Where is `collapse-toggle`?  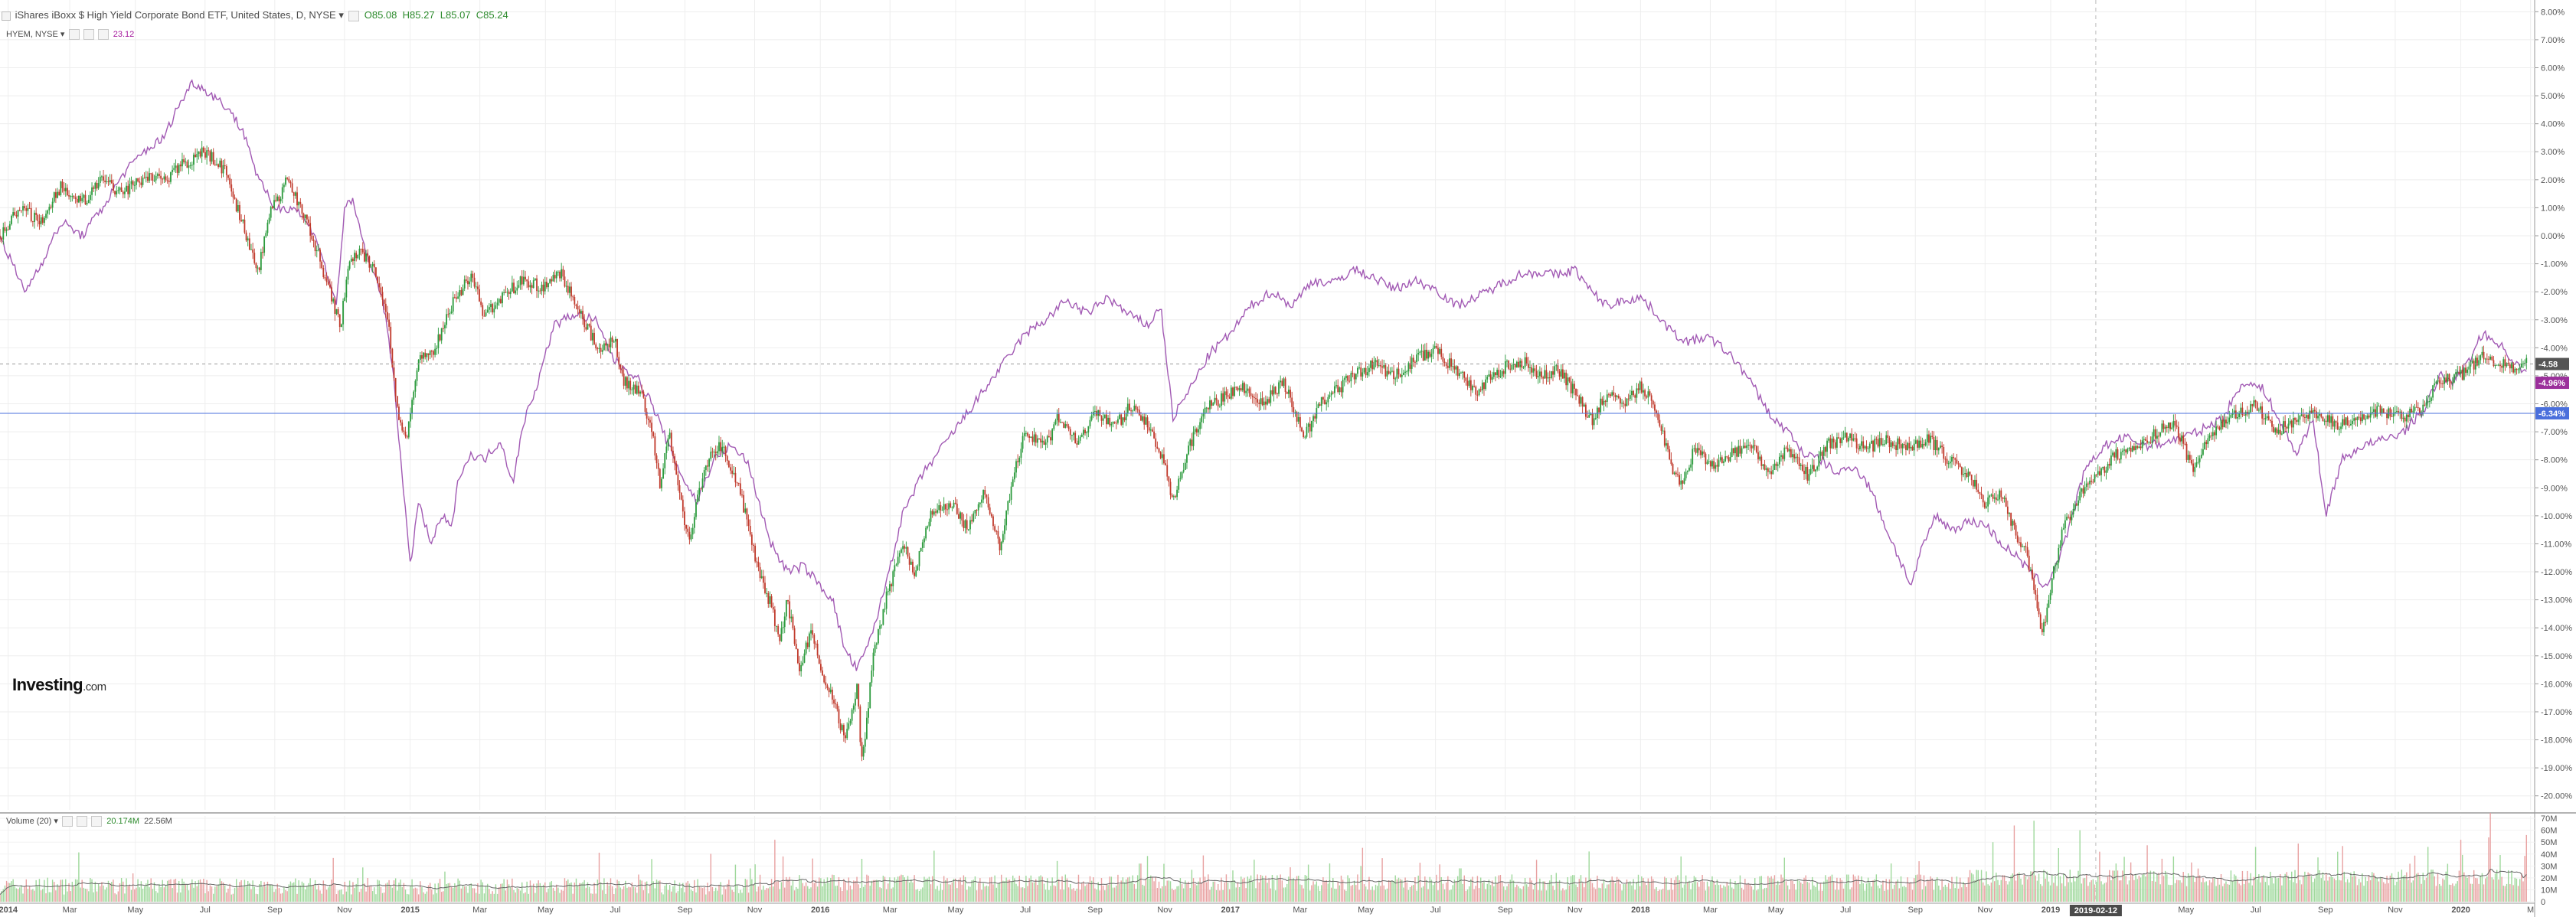 collapse-toggle is located at coordinates (6, 16).